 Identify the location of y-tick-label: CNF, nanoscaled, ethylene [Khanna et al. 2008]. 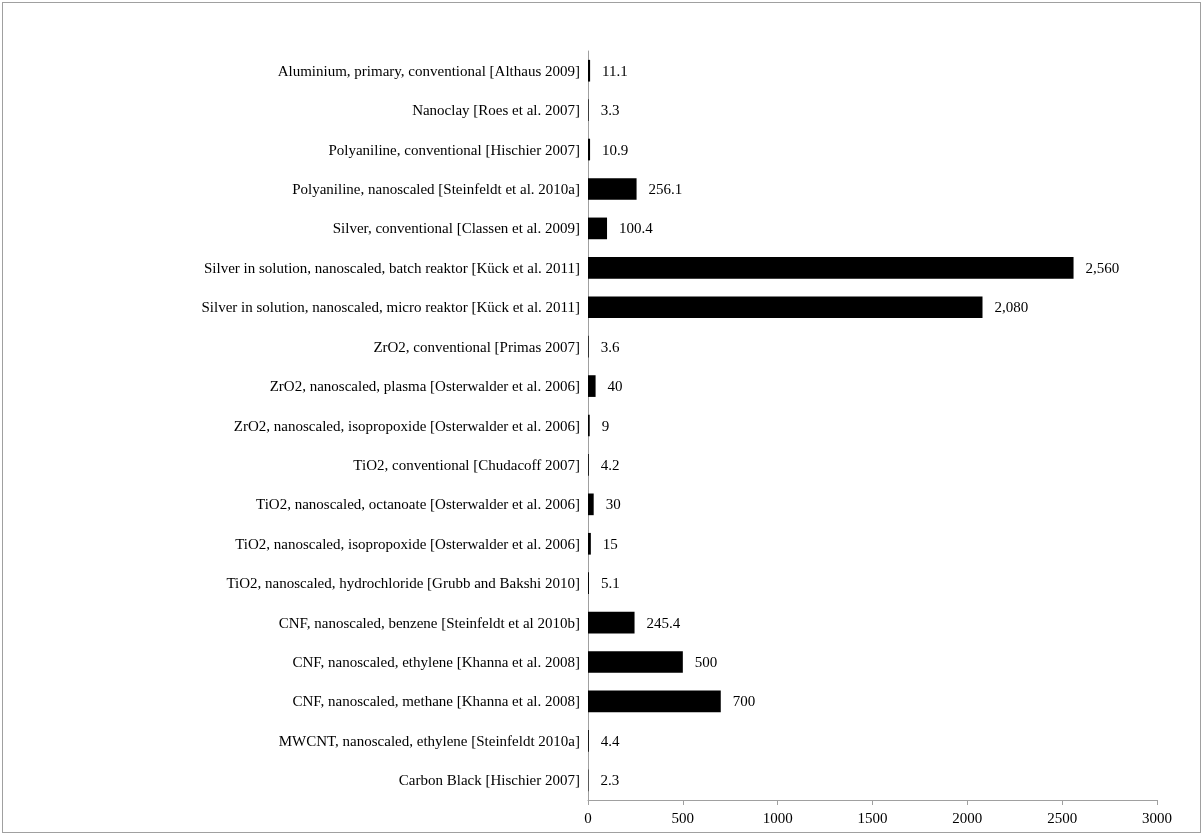
(436, 662).